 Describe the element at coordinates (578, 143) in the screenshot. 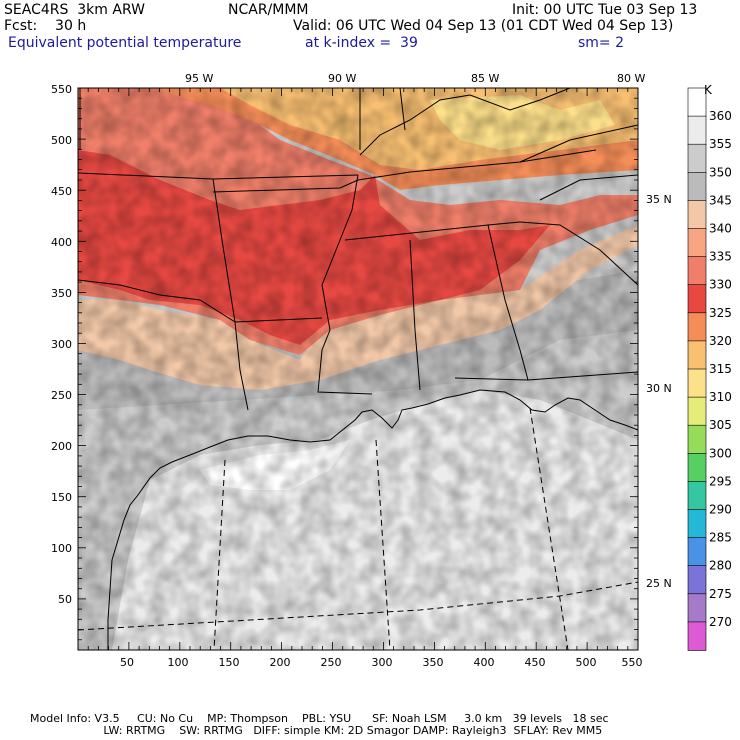

I see `virginia-border` at that location.